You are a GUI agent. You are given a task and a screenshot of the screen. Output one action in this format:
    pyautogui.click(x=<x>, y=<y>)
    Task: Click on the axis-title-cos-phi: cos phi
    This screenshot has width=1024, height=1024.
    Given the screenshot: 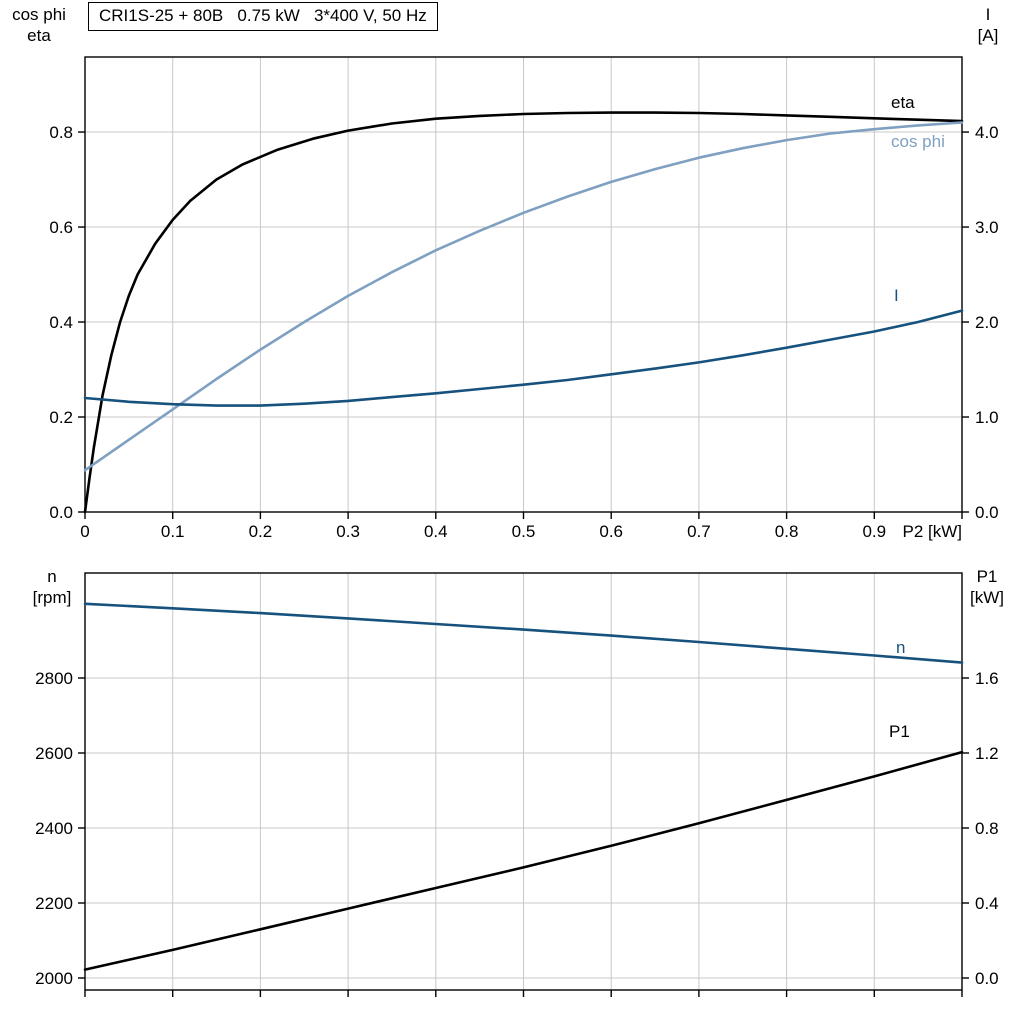 What is the action you would take?
    pyautogui.click(x=39, y=14)
    